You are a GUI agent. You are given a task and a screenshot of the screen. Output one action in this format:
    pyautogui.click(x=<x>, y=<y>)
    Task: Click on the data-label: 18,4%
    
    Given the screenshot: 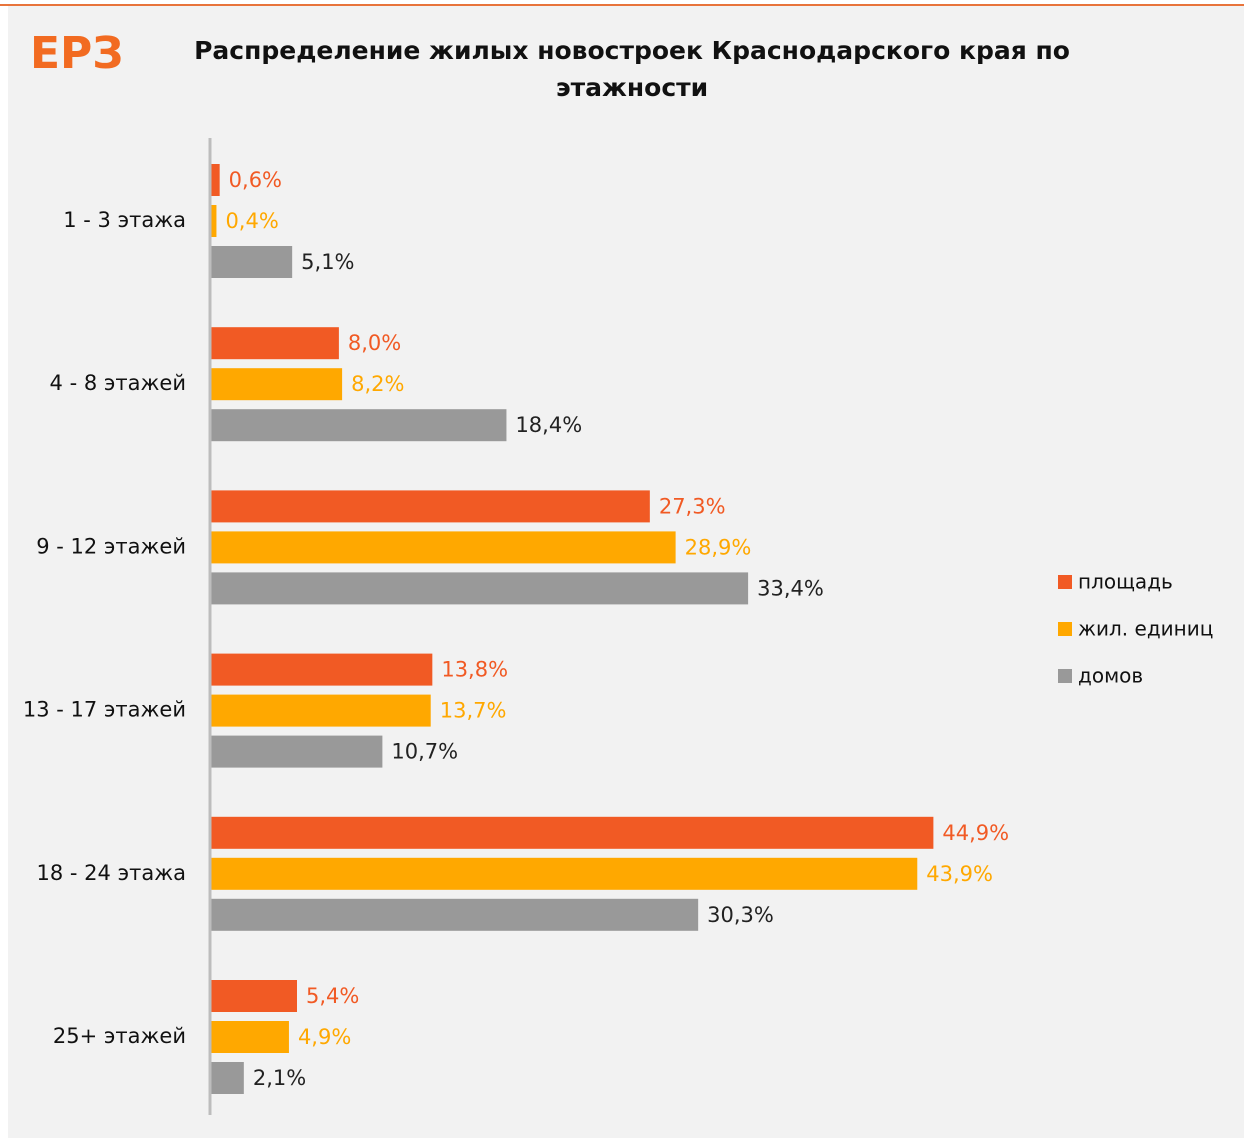 What is the action you would take?
    pyautogui.click(x=548, y=425)
    